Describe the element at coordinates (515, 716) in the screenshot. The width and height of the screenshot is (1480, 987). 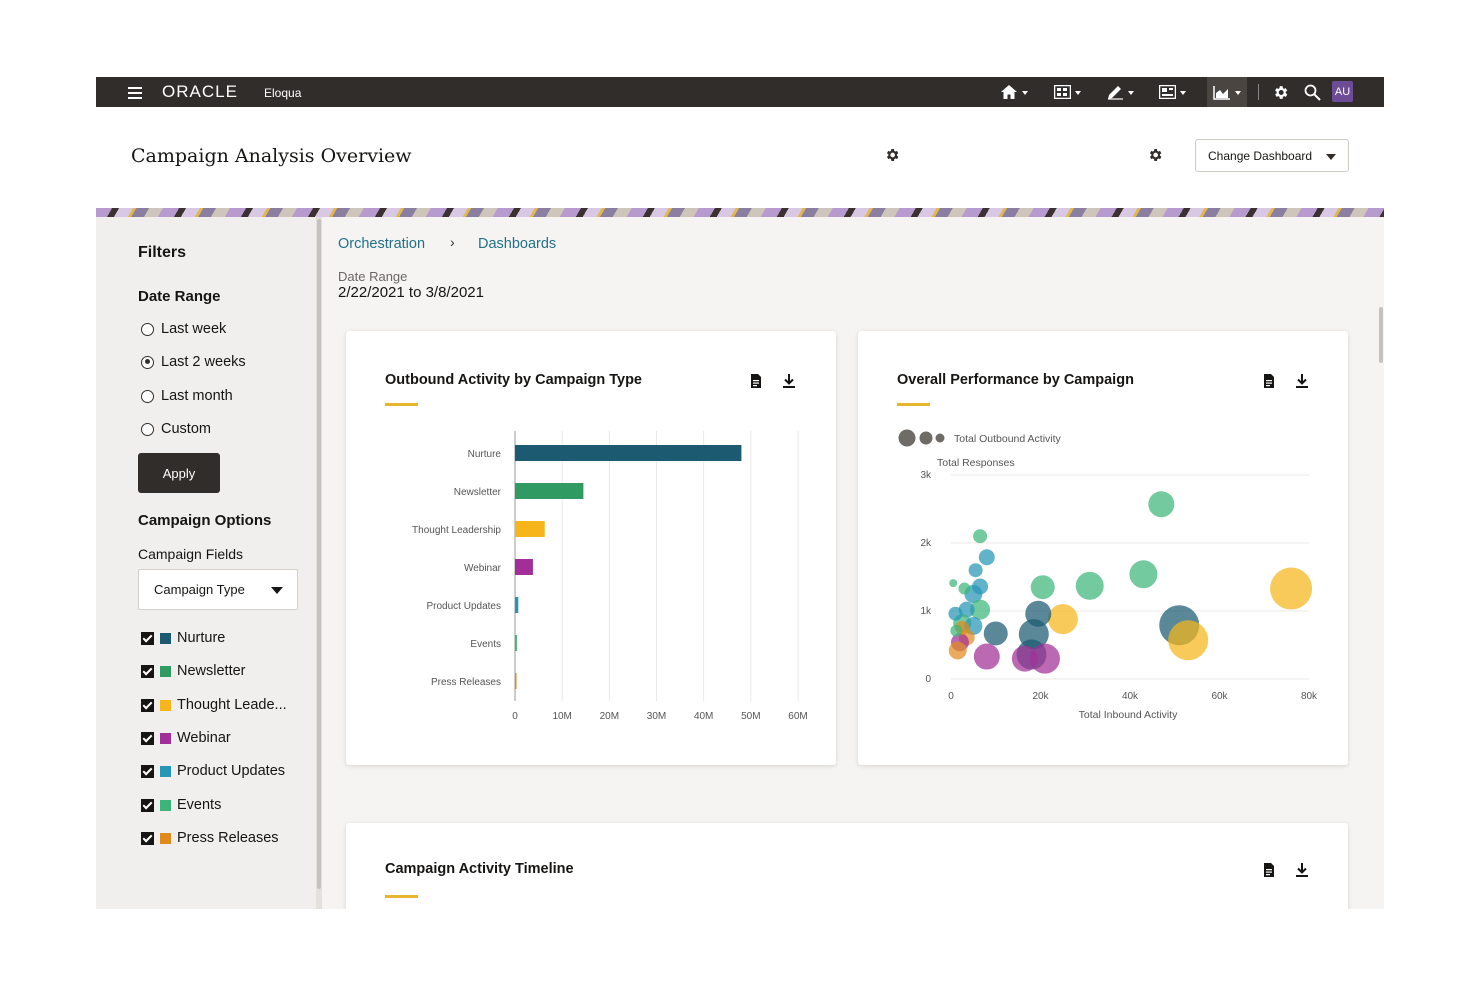
I see `x-tick-label: 0` at that location.